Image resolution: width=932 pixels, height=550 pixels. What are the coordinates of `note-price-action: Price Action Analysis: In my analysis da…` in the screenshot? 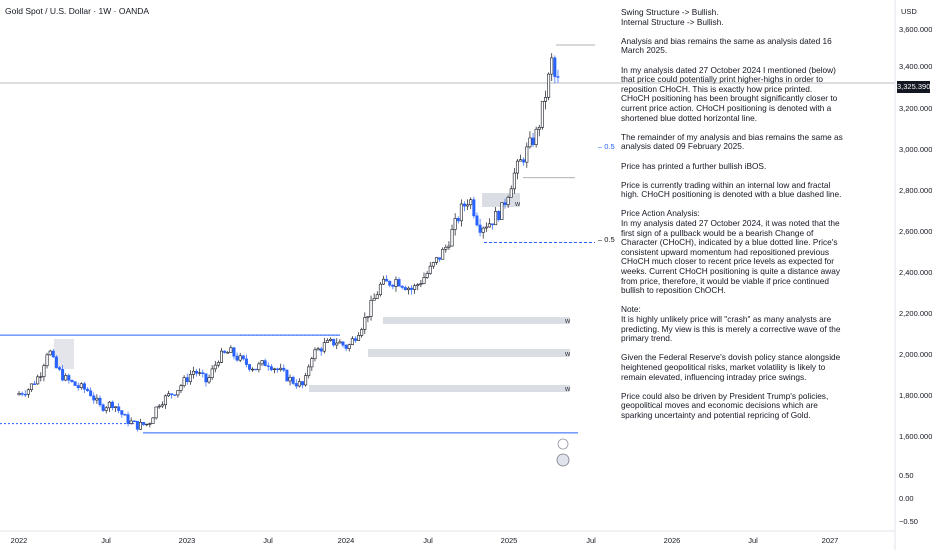 It's located at (731, 252).